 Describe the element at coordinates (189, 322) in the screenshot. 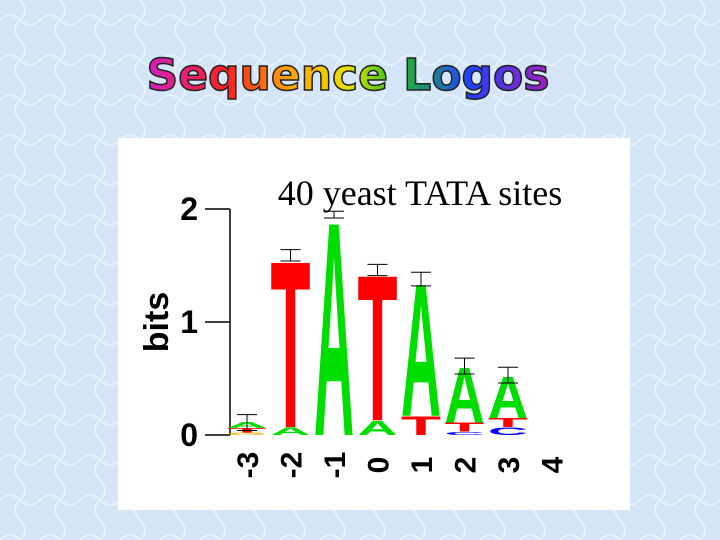

I see `y-tick-label: 1` at that location.